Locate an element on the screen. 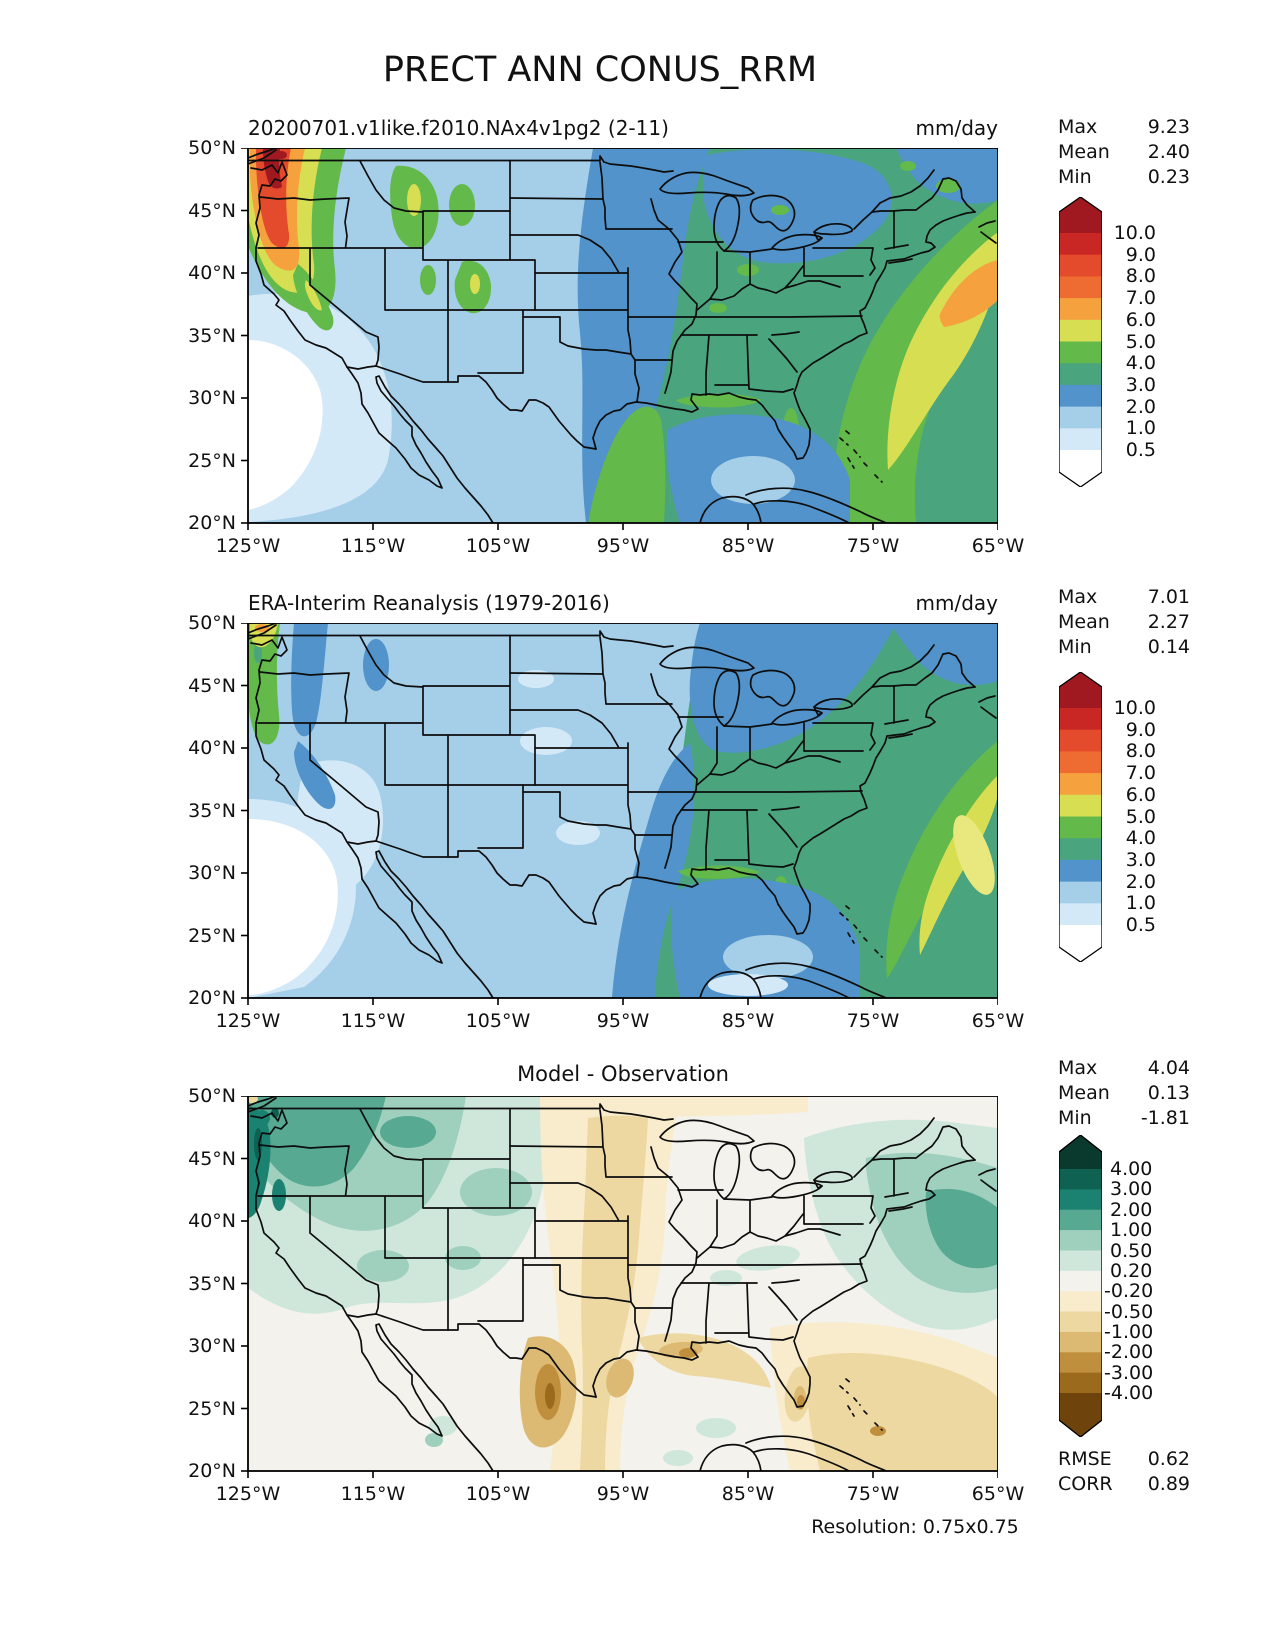  panel3-colorbar is located at coordinates (1080, 1286).